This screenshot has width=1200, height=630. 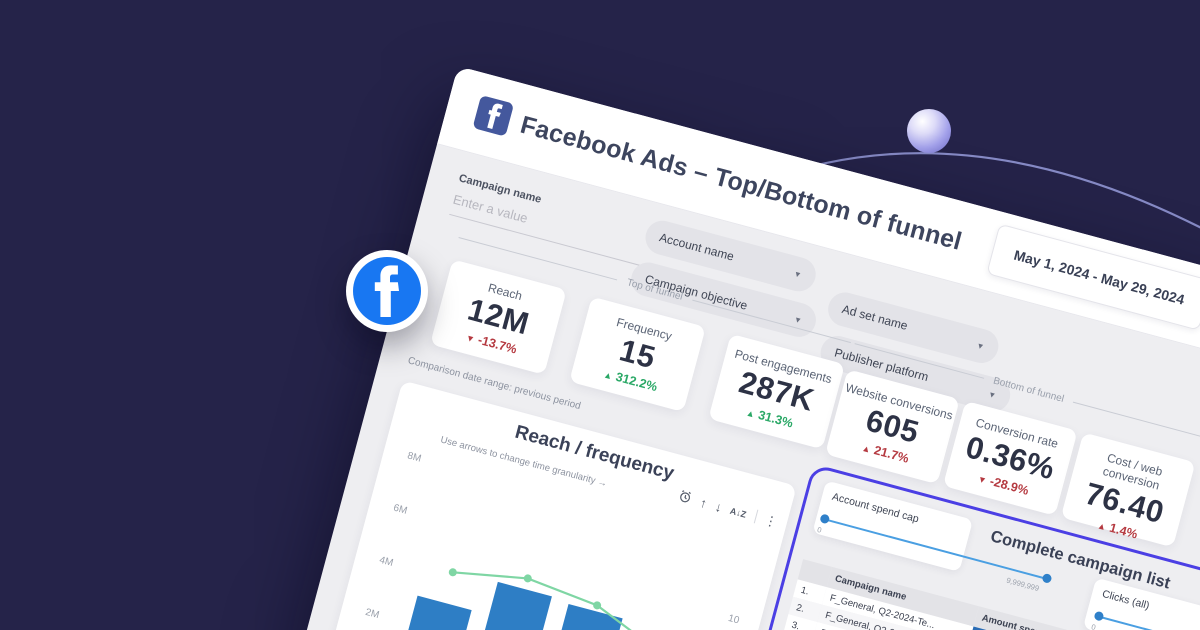 I want to click on facebook-circle-icon, so click(x=387, y=291).